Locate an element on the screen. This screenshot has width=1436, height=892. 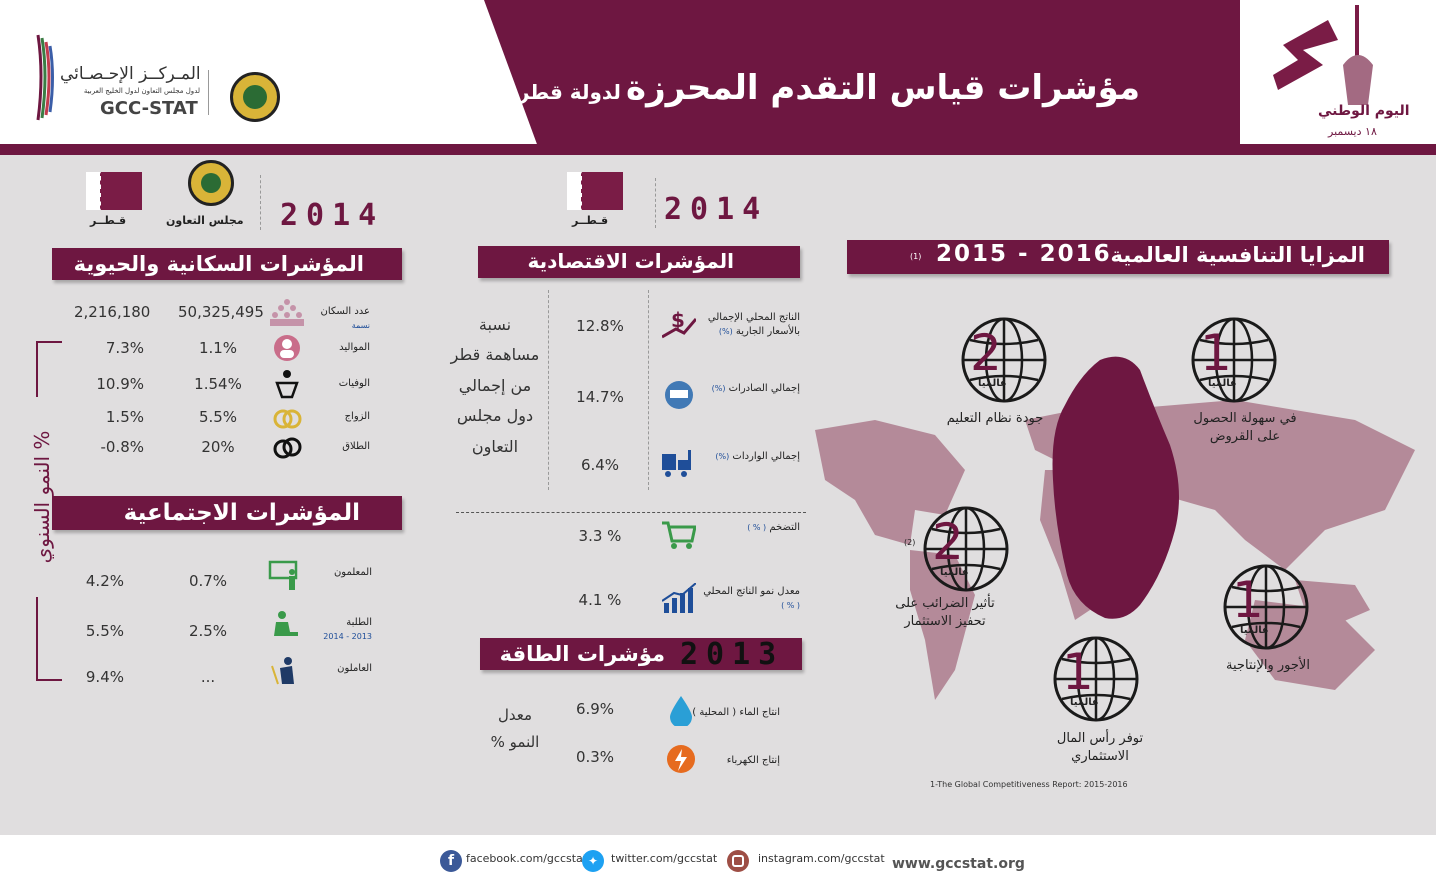
gcc-stat-en: GCC-STAT is located at coordinates (149, 108).